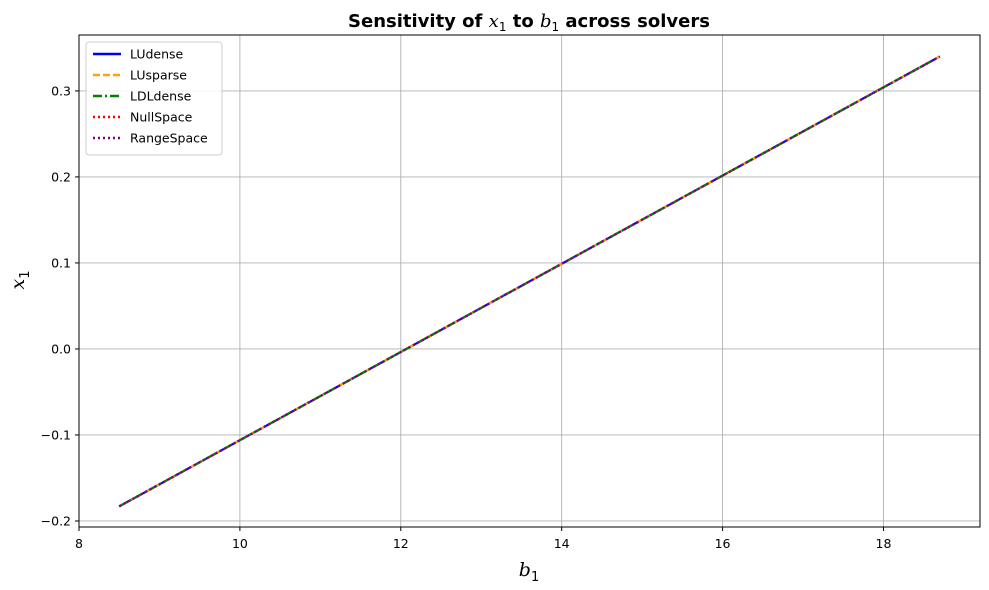 The width and height of the screenshot is (989, 590). Describe the element at coordinates (25, 275) in the screenshot. I see `y-axis-label-subscript: 1` at that location.